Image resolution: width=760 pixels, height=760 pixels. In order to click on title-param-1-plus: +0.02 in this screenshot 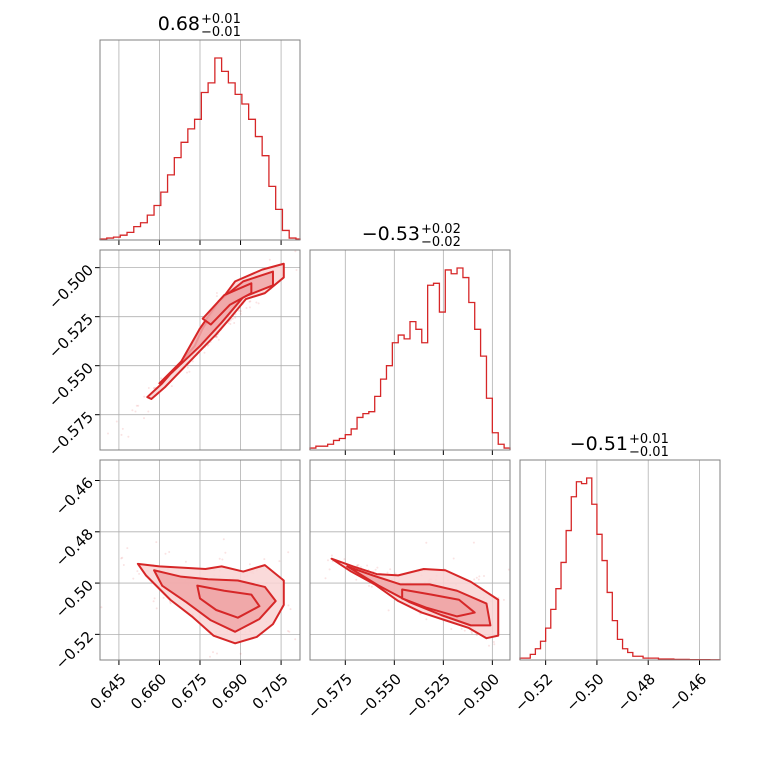, I will do `click(441, 229)`.